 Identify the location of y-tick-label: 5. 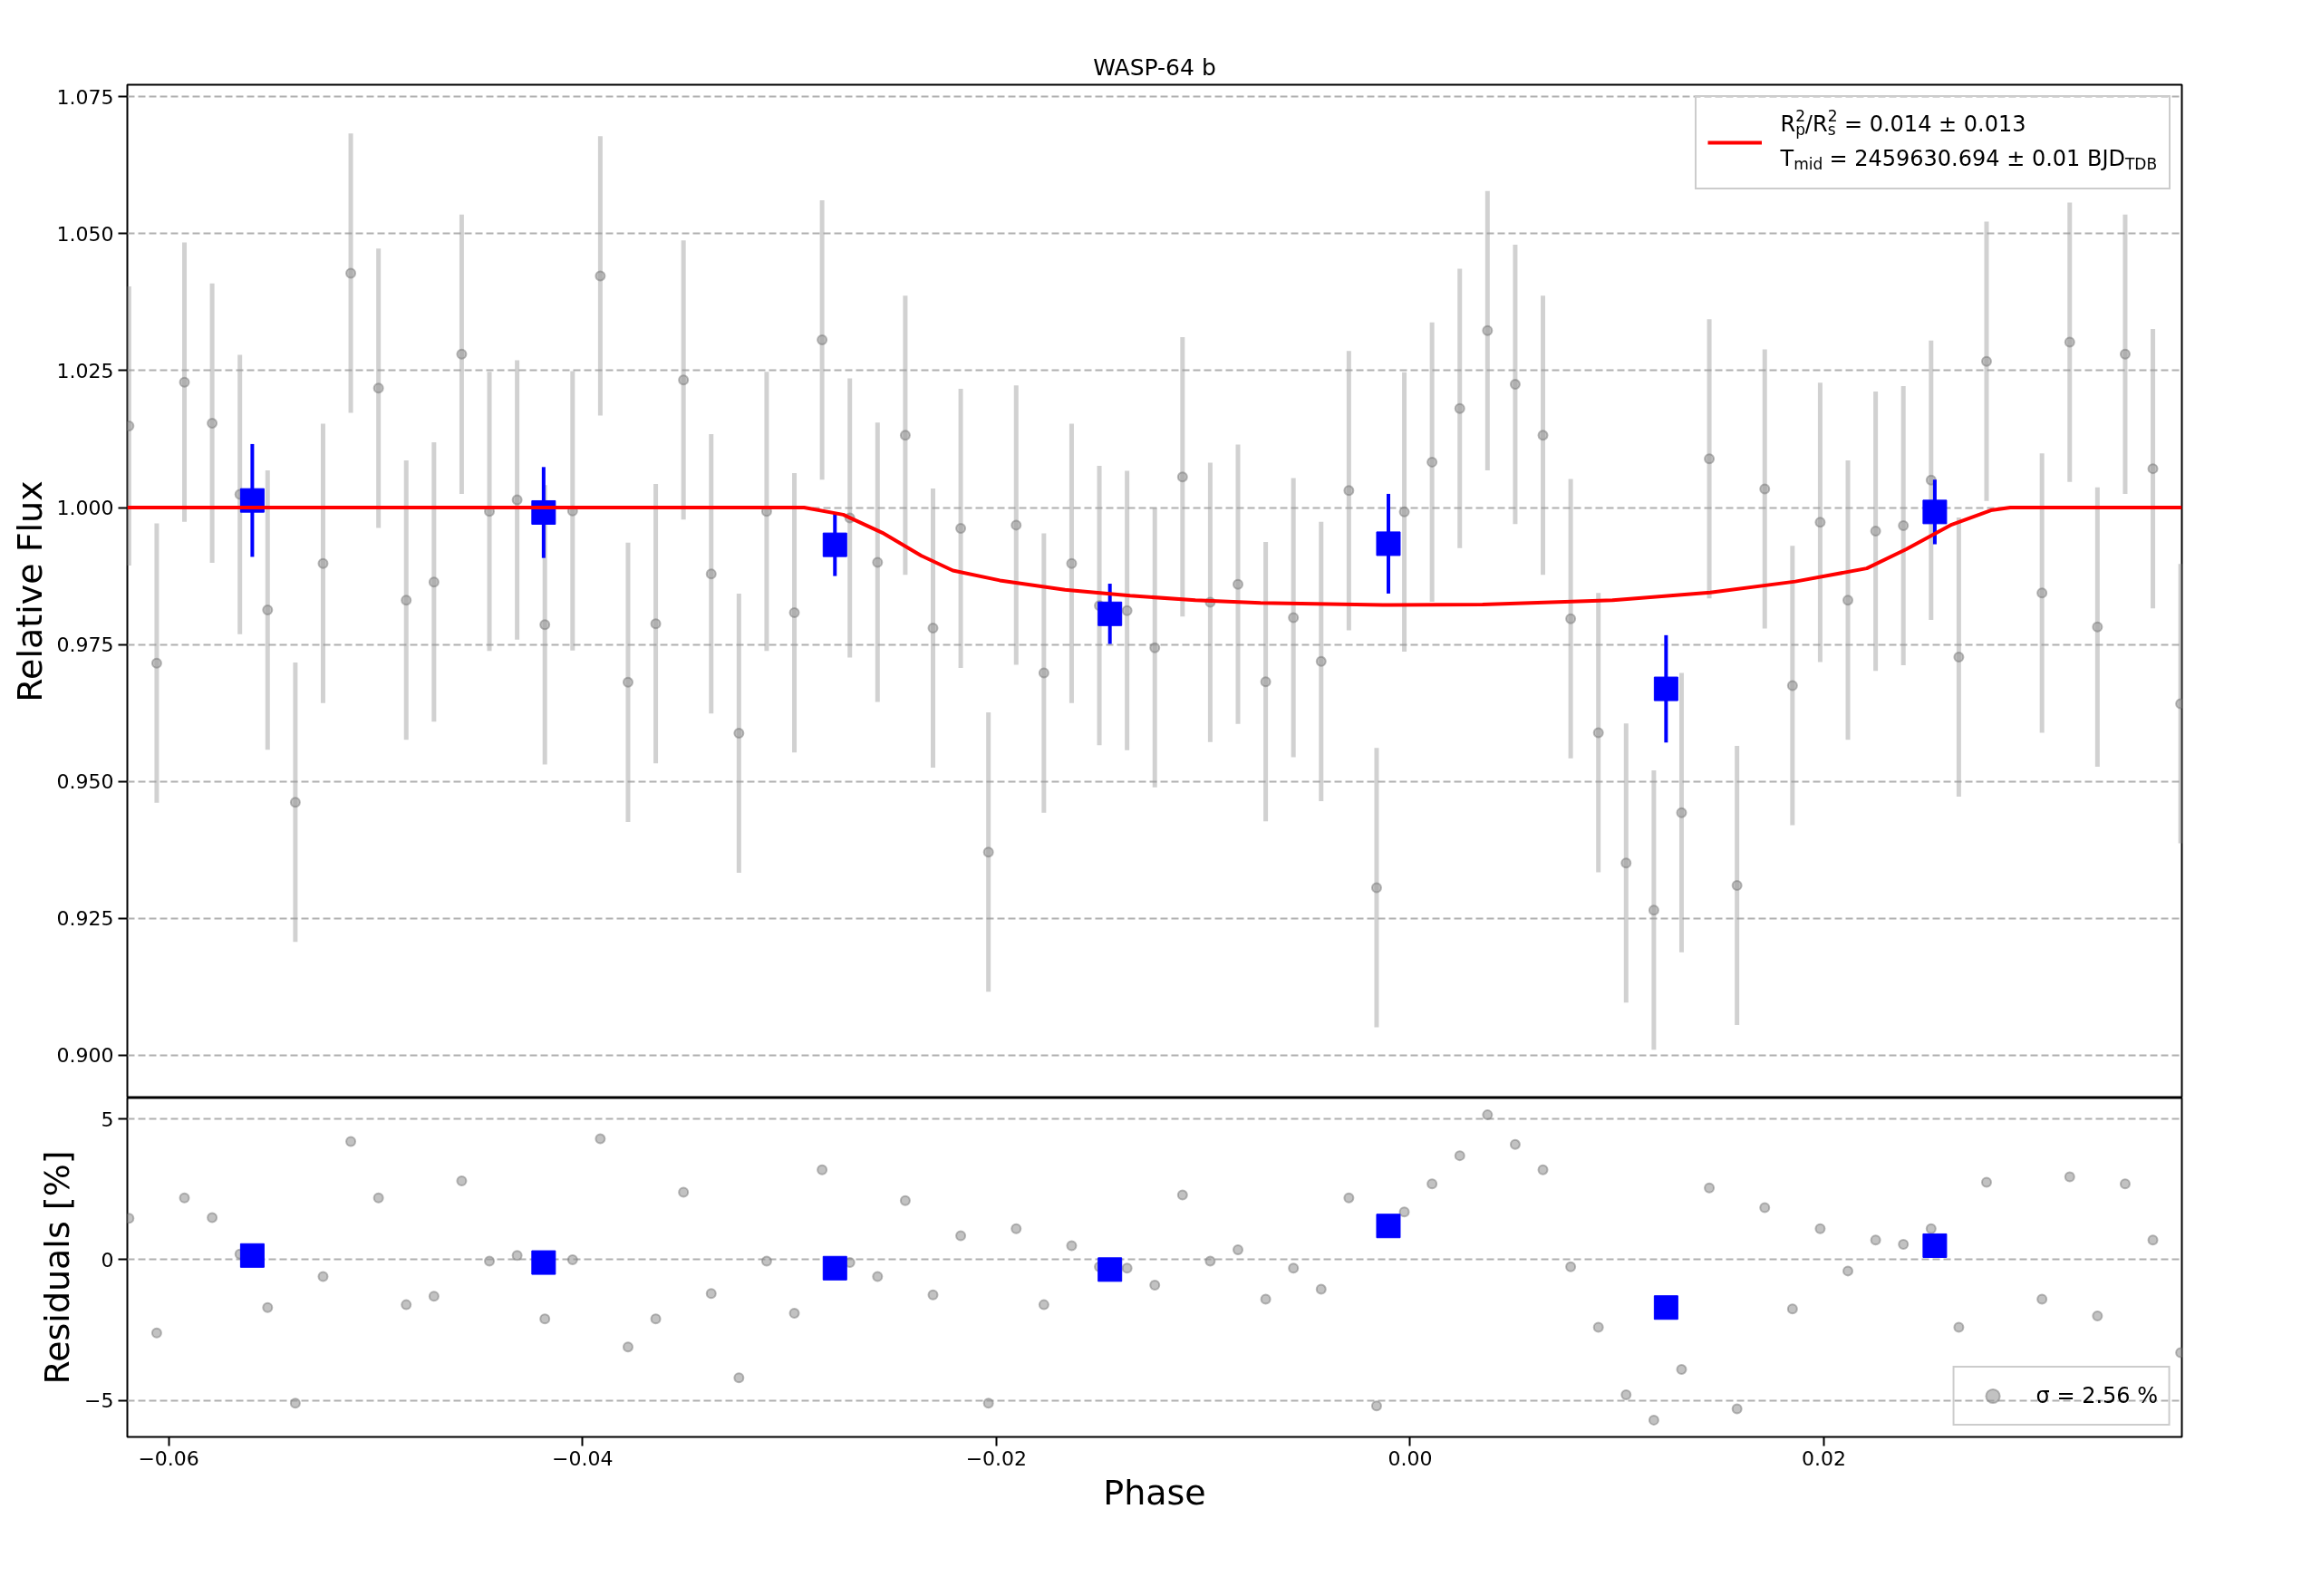
(108, 1119).